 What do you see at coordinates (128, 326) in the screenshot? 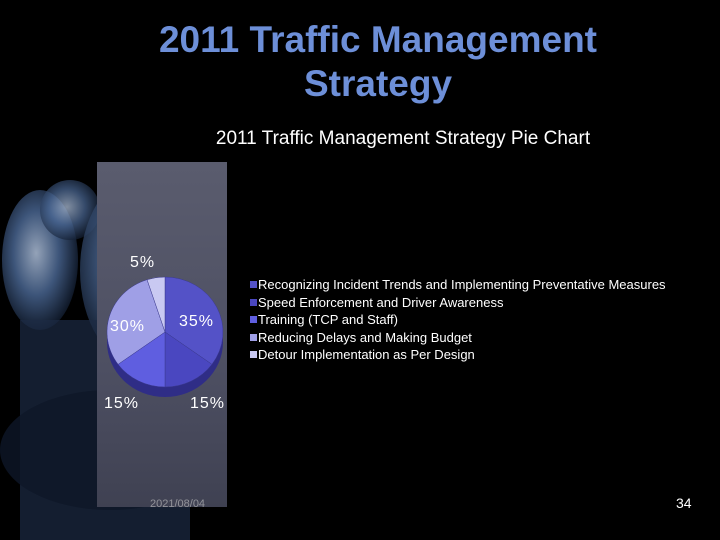
I see `pct-label-reducing-delays: 30%` at bounding box center [128, 326].